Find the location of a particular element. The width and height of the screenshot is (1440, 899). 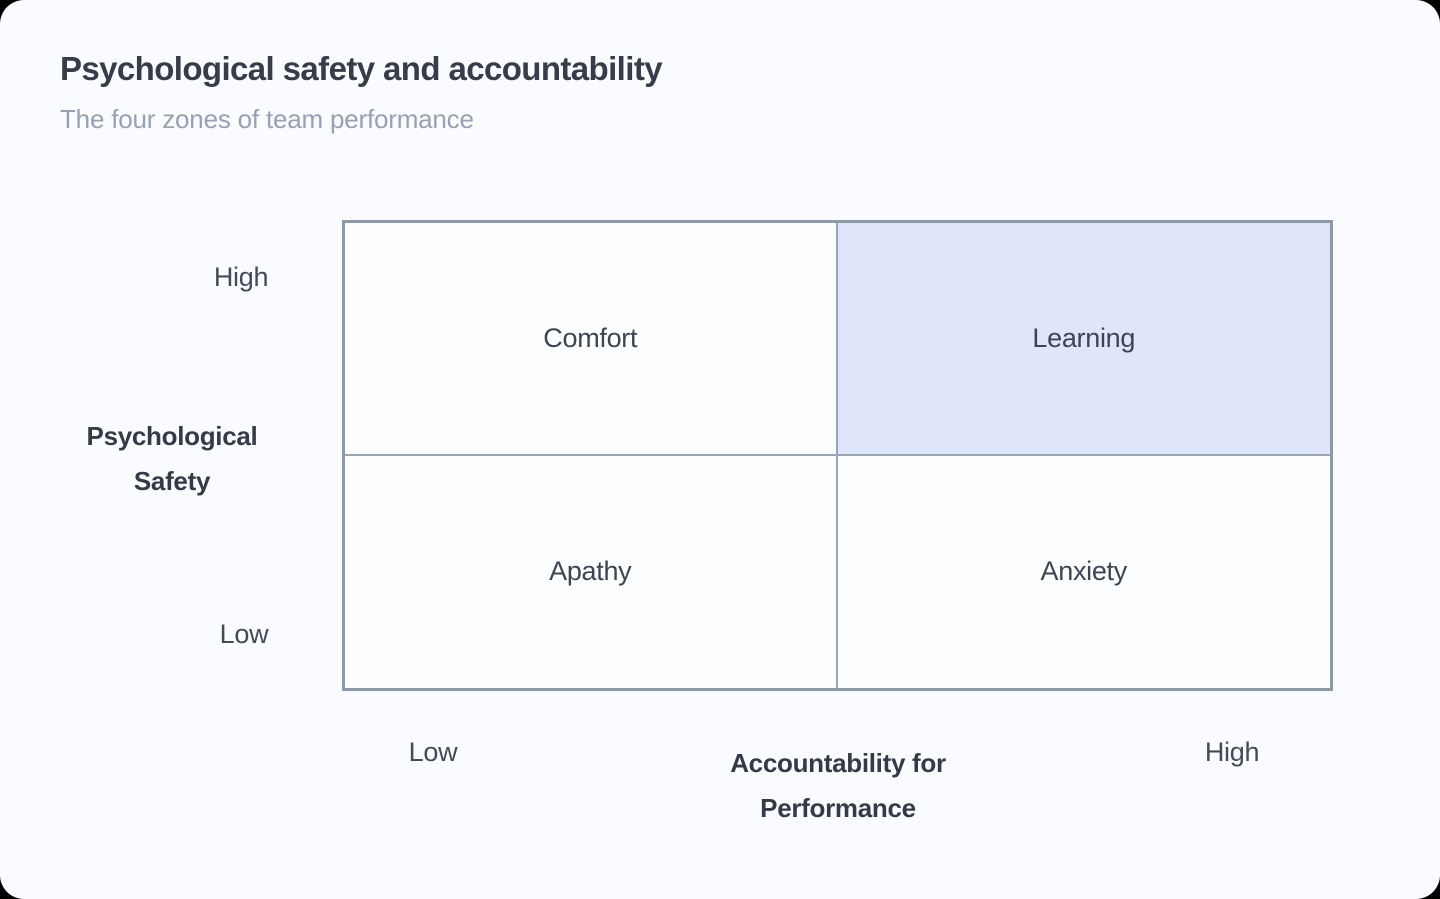

quadrant-apathy-label: Apathy is located at coordinates (590, 571).